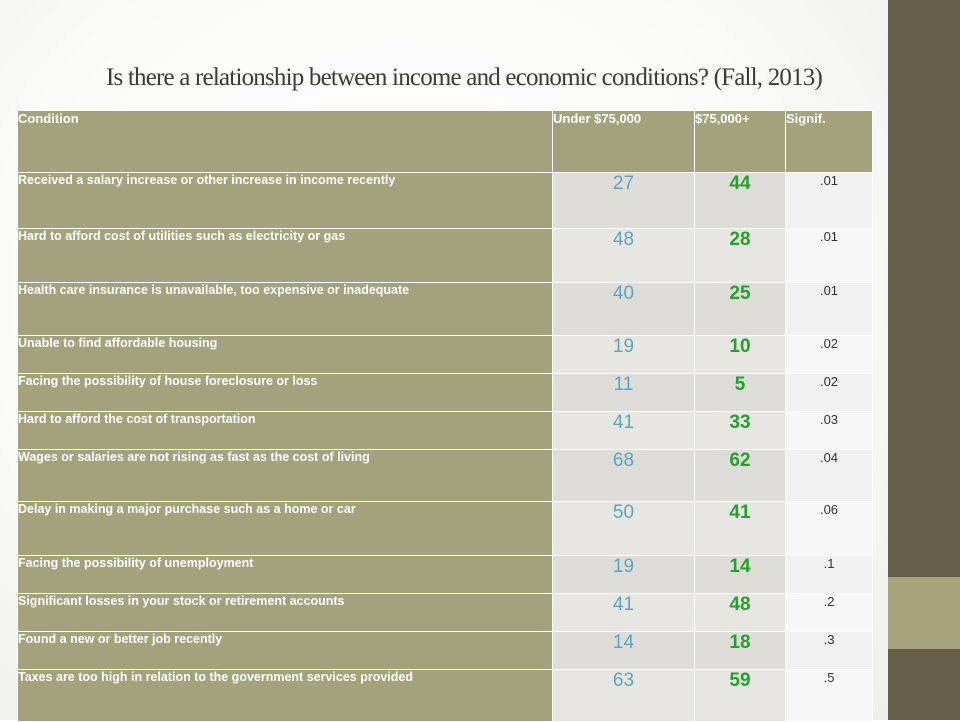 The width and height of the screenshot is (960, 722). I want to click on under-75000-cell: 27, so click(623, 200).